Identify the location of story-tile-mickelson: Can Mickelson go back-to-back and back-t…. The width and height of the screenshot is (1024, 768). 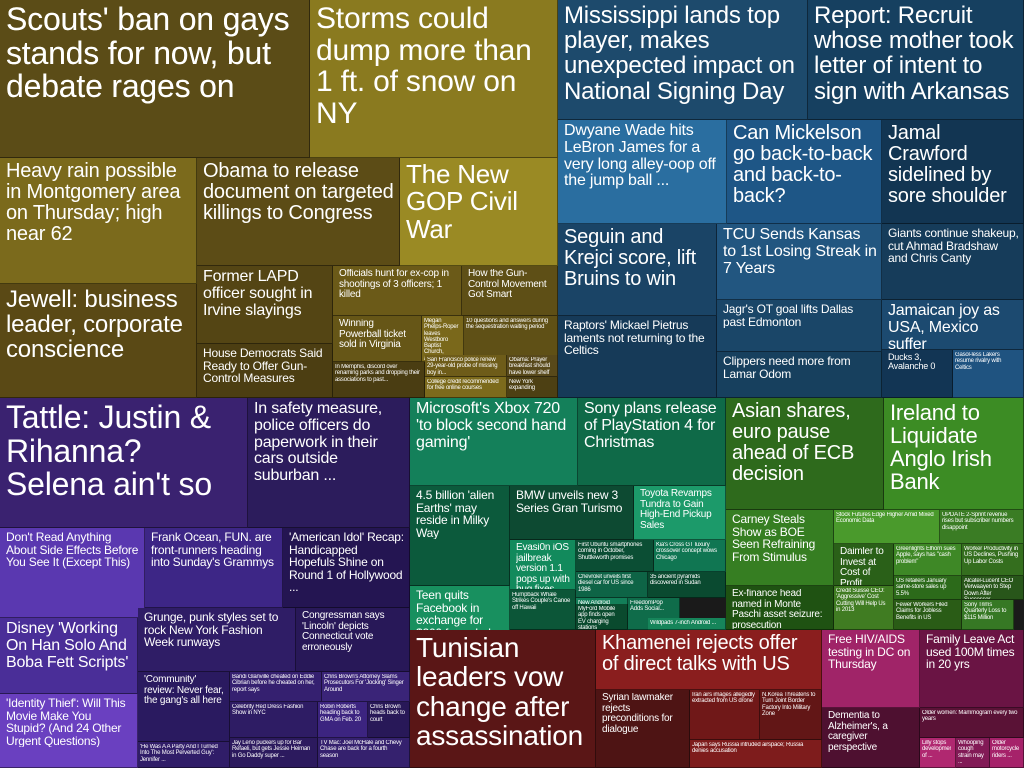
(804, 172).